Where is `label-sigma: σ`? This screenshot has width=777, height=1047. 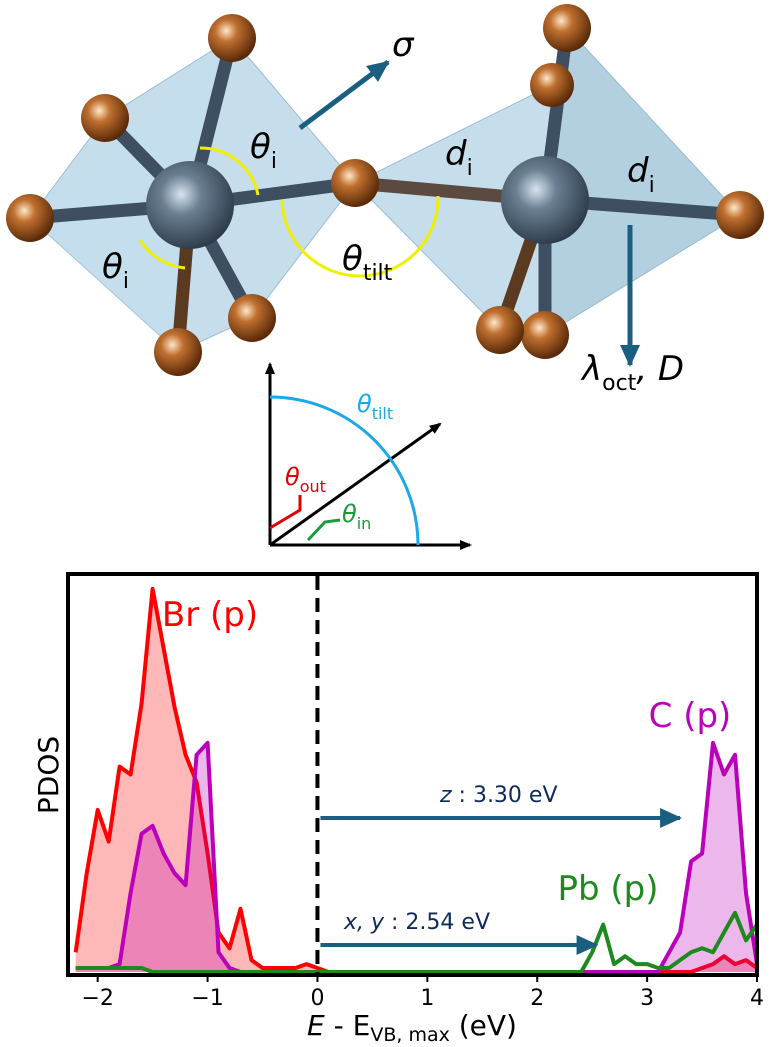
label-sigma: σ is located at coordinates (403, 45).